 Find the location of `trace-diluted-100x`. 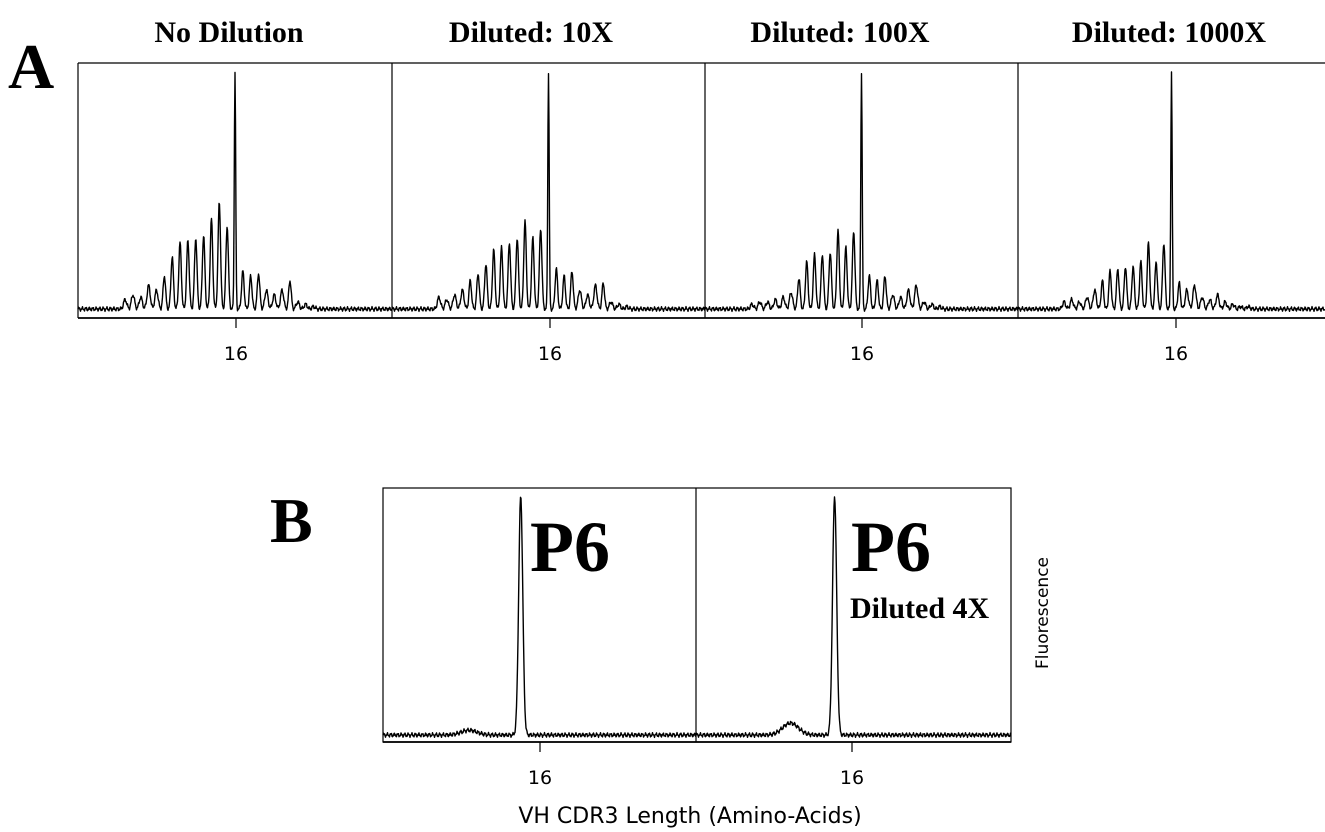

trace-diluted-100x is located at coordinates (861, 193).